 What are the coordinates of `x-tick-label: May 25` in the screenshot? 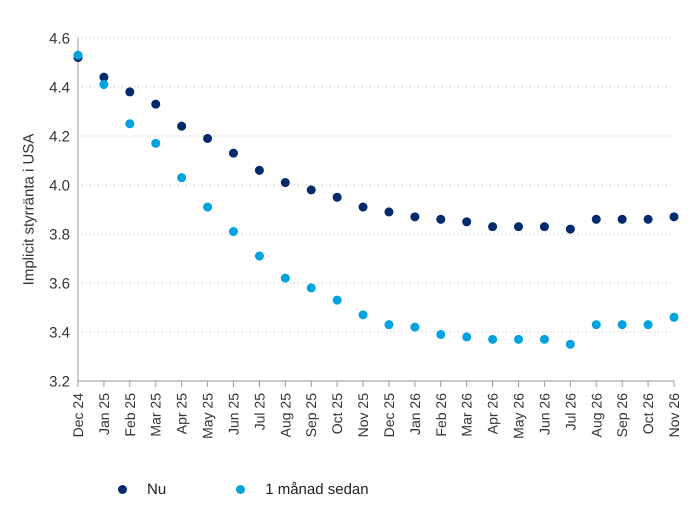 It's located at (208, 415).